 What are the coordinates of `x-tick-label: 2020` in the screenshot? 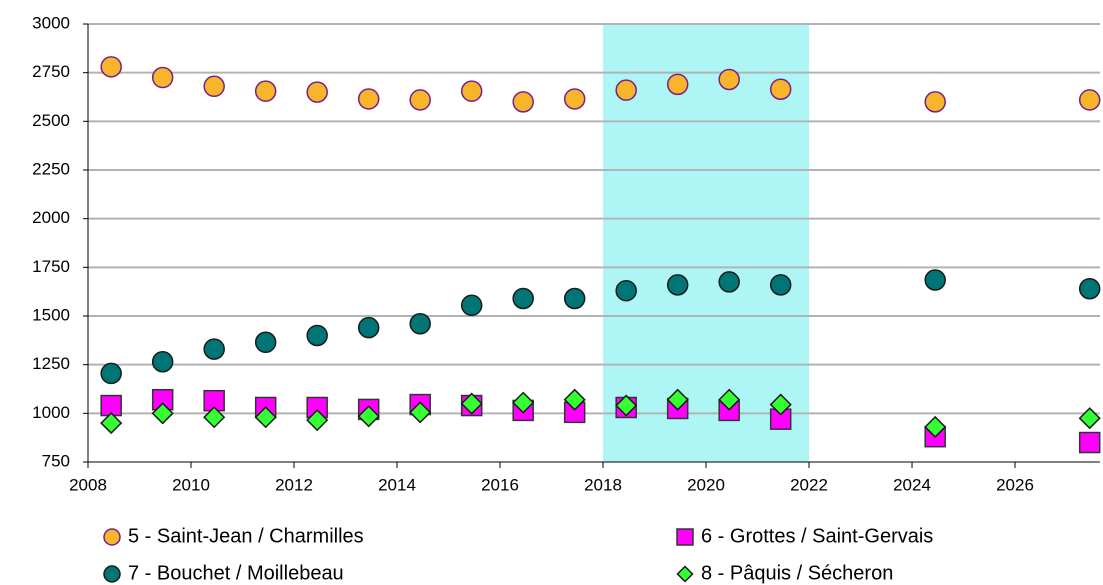 It's located at (706, 484).